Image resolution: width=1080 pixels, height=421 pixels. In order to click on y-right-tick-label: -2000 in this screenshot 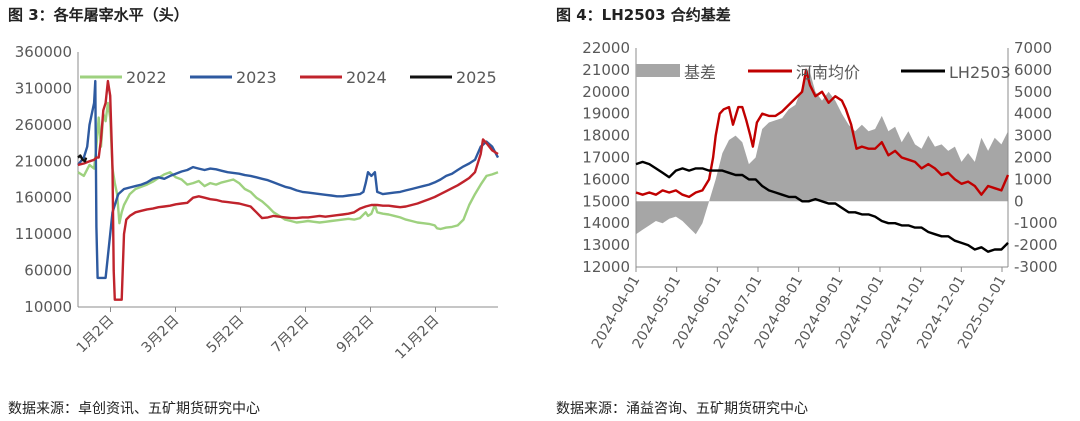, I will do `click(1036, 245)`.